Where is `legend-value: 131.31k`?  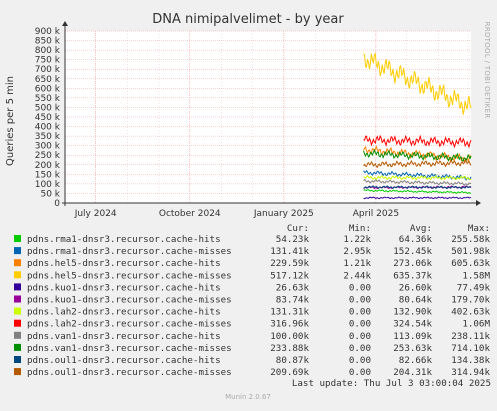
legend-value: 131.31k is located at coordinates (289, 312).